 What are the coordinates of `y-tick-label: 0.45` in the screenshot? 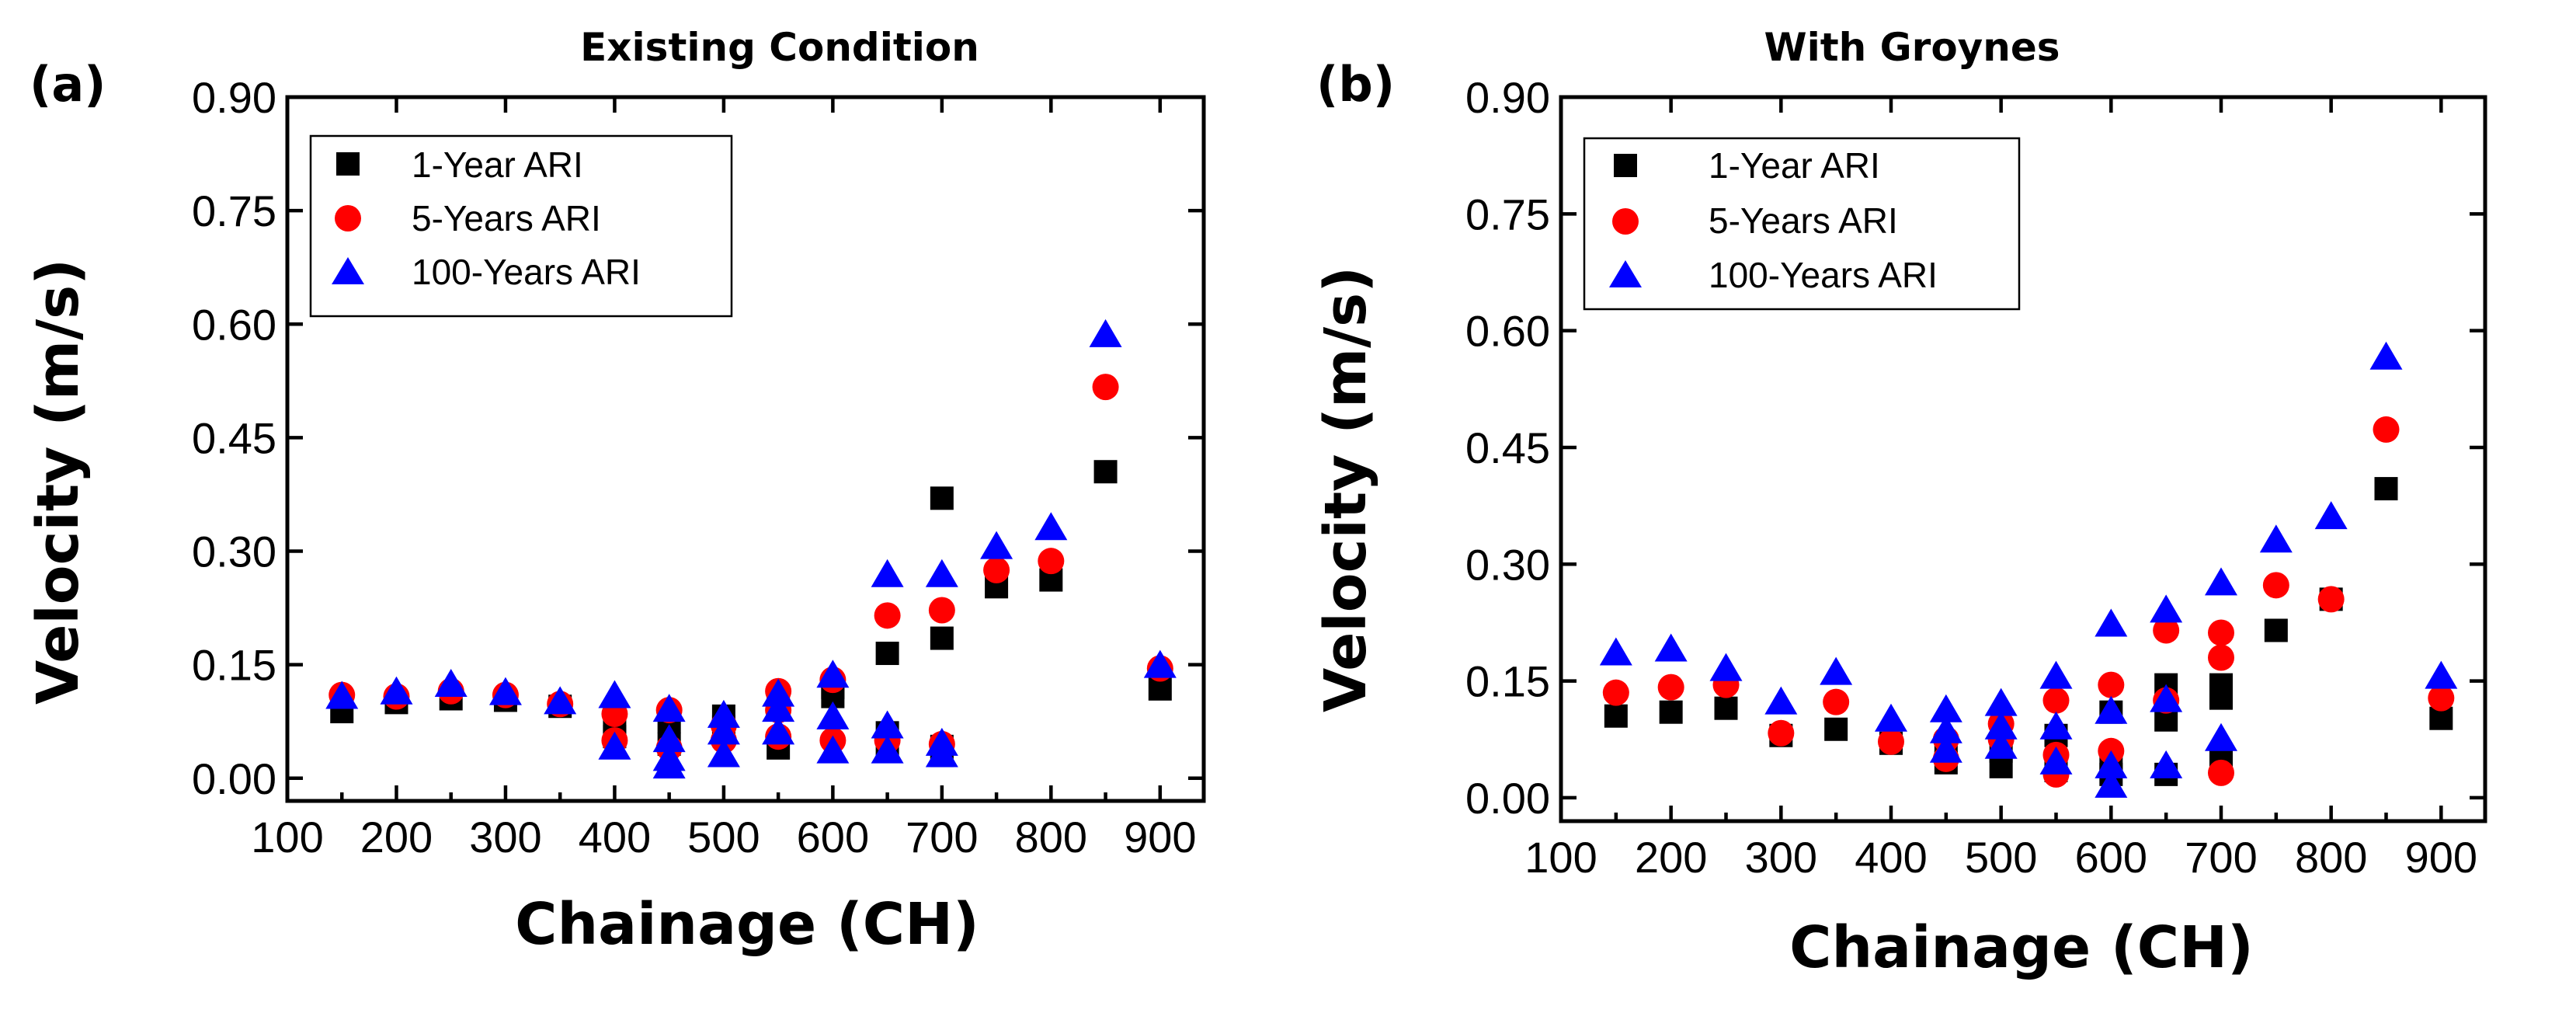 It's located at (1507, 448).